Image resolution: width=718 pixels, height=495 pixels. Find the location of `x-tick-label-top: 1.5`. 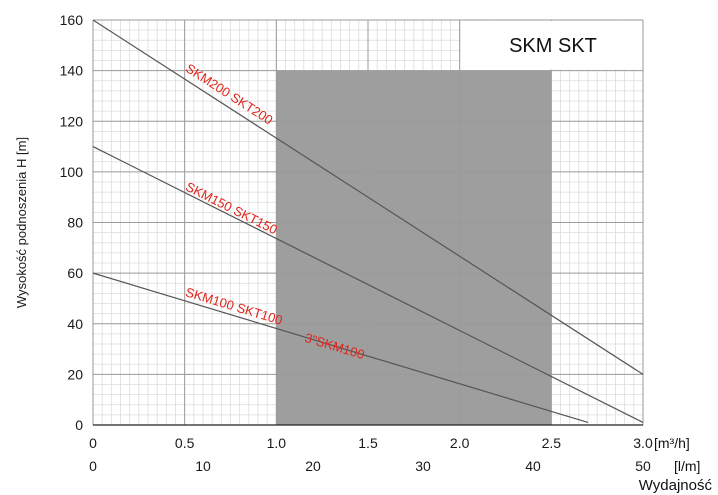

x-tick-label-top: 1.5 is located at coordinates (368, 443).